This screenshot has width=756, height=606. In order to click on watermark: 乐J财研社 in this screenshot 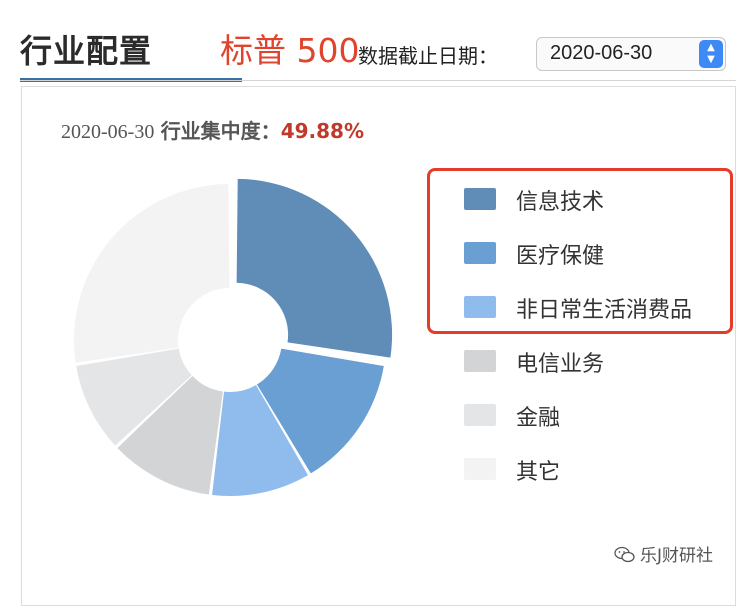, I will do `click(663, 553)`.